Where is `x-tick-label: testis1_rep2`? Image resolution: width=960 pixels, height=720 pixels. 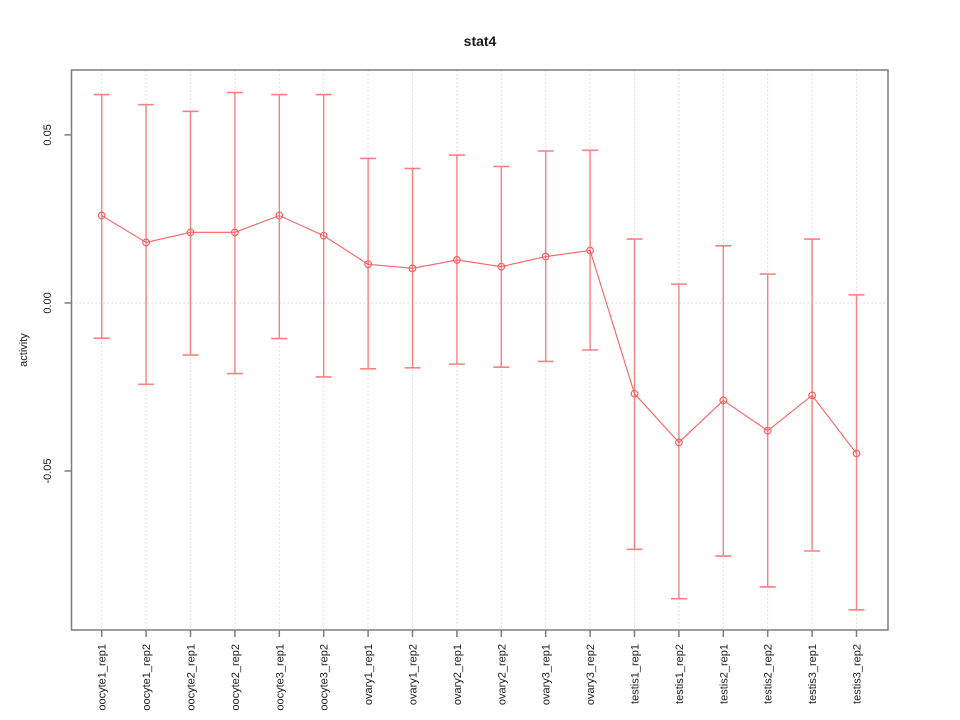
x-tick-label: testis1_rep2 is located at coordinates (680, 674).